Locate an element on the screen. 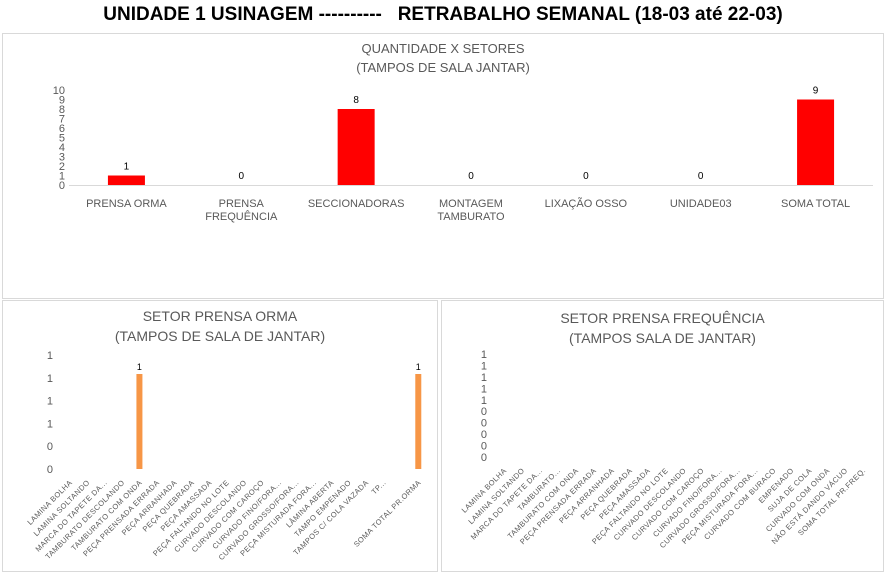 Image resolution: width=886 pixels, height=574 pixels. chart-subtitle: (TAMPOS DE SALA DE JANTAR) is located at coordinates (220, 336).